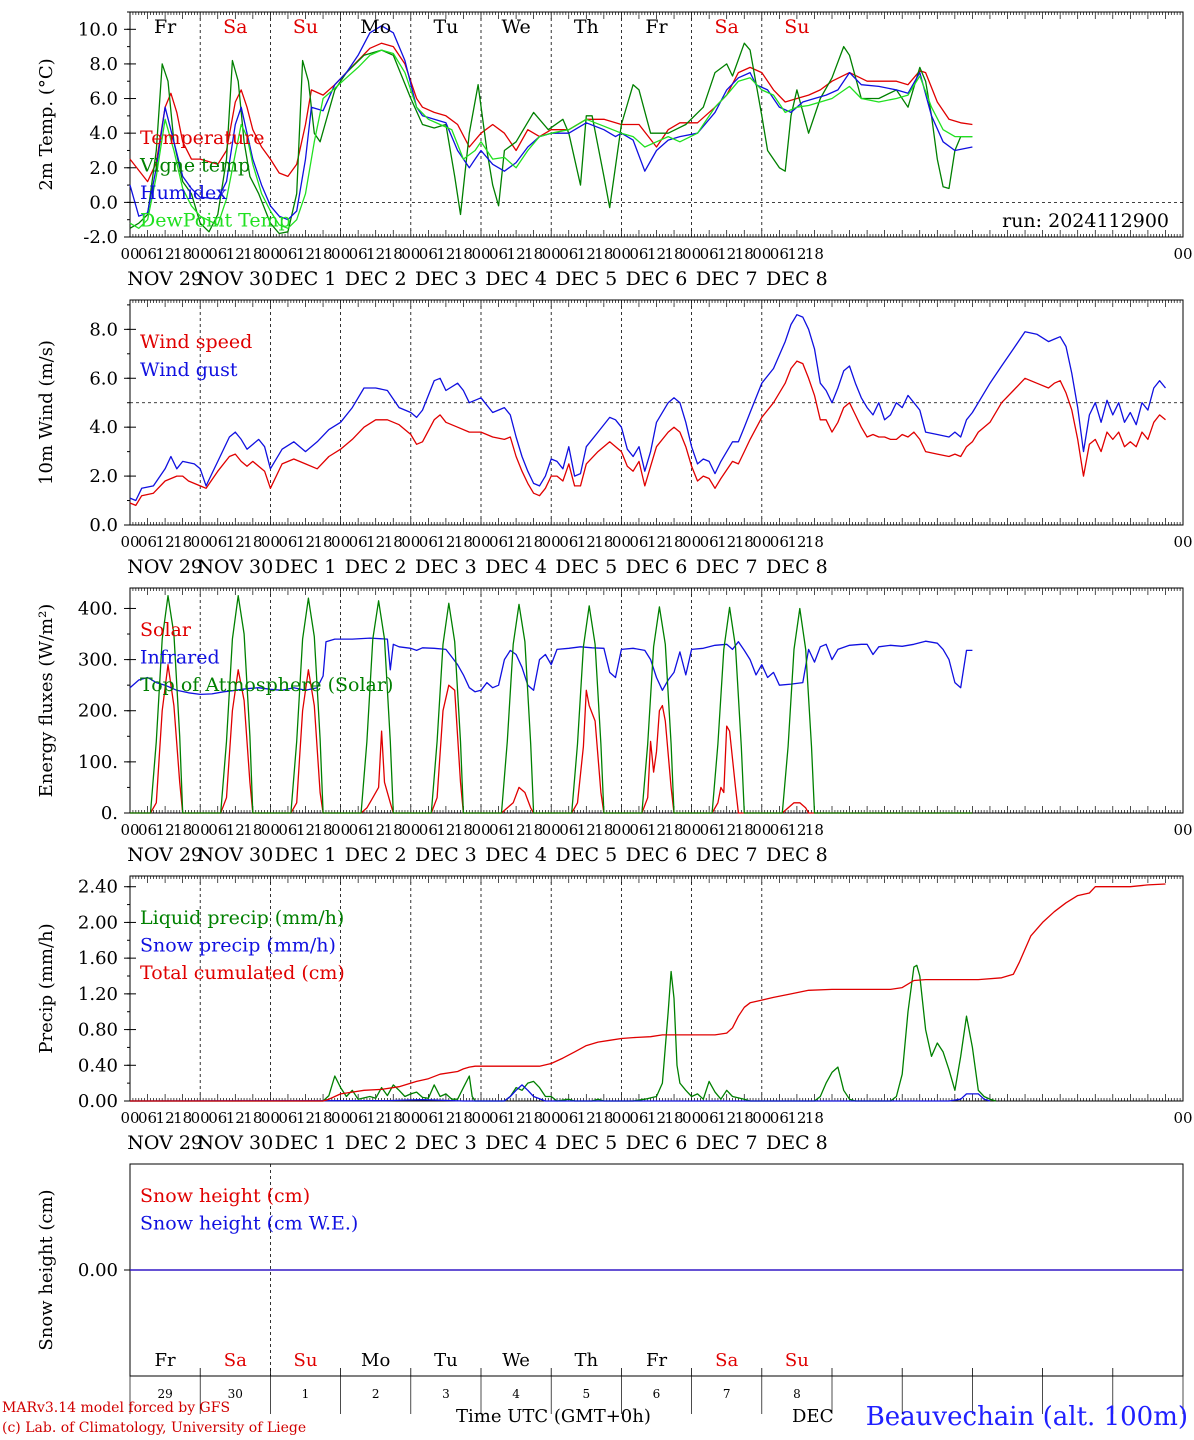 Image resolution: width=1194 pixels, height=1440 pixels. Describe the element at coordinates (98, 608) in the screenshot. I see `y-tick-label: 400.` at that location.